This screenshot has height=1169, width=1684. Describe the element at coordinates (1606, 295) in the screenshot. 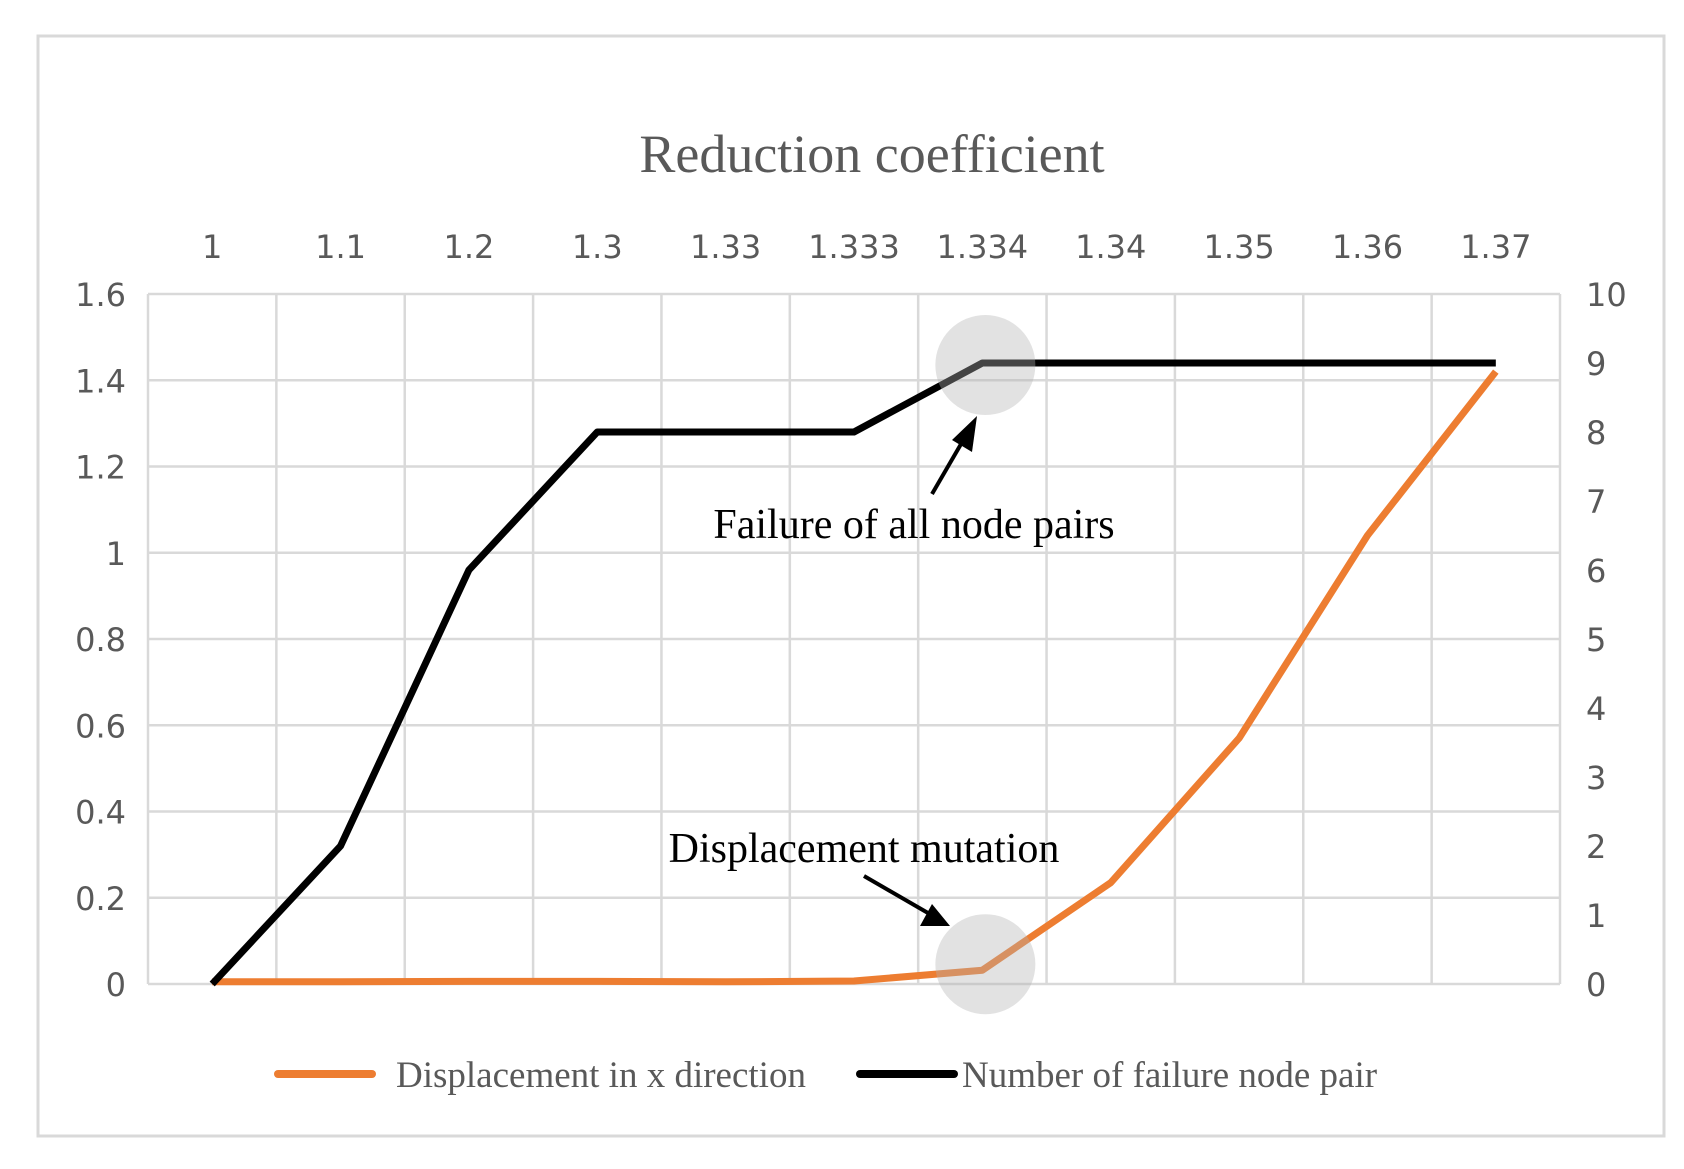

I see `y-tick-label-right: 10` at that location.